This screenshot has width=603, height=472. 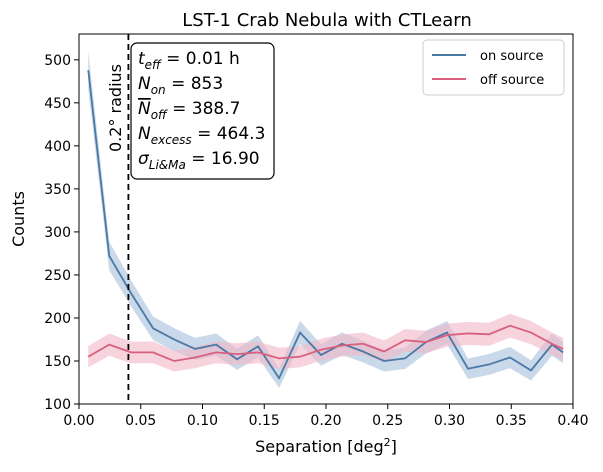 I want to click on y-tick-label: 300, so click(x=57, y=233).